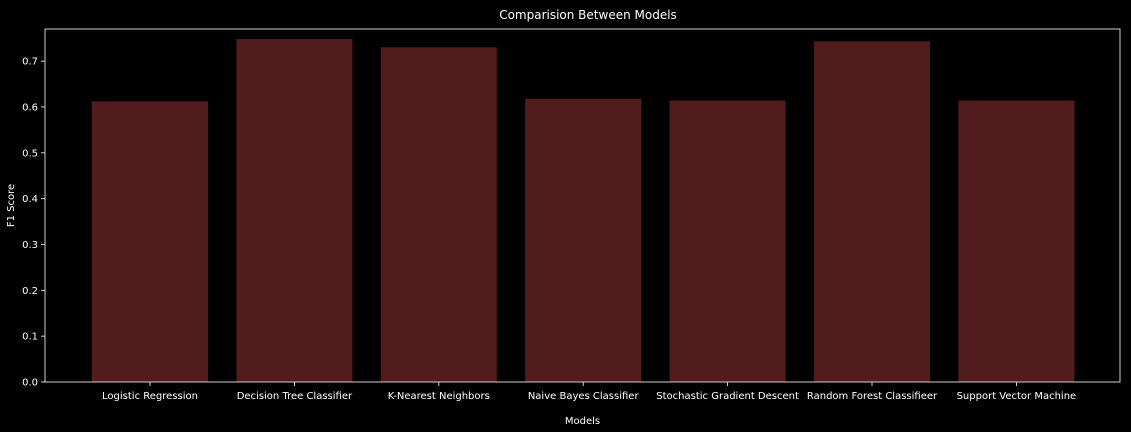 The height and width of the screenshot is (432, 1131). I want to click on x-tick-label: Support Vector Machine, so click(1017, 396).